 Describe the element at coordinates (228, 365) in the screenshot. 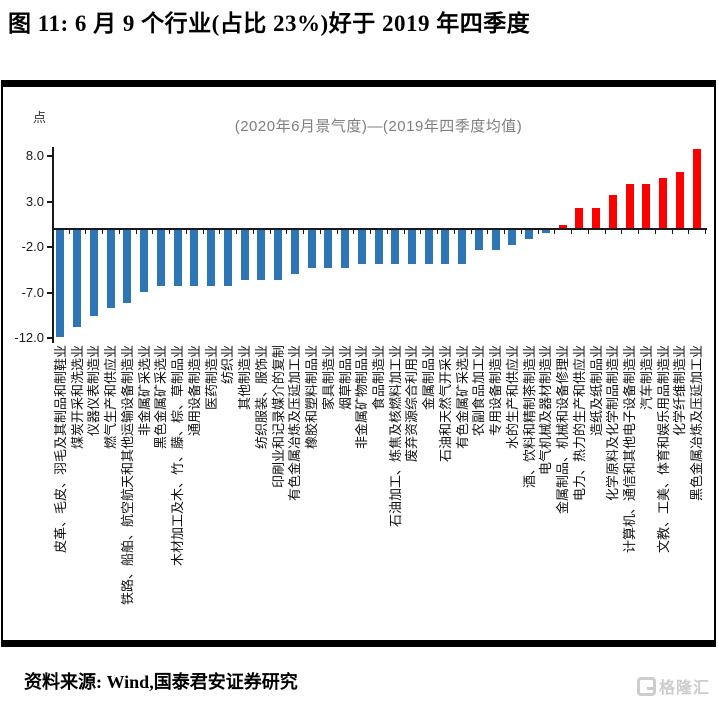

I see `x-category-label: 纺织业` at that location.